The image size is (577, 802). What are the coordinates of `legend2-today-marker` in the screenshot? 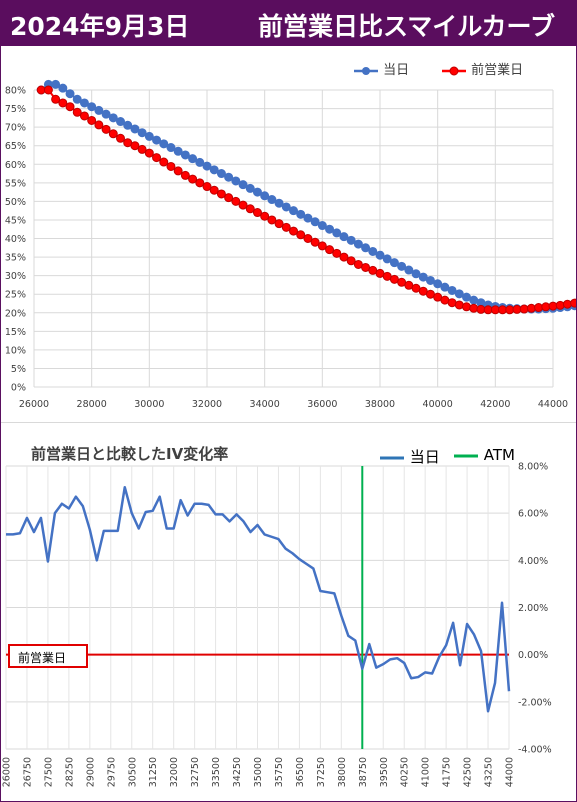 It's located at (392, 457).